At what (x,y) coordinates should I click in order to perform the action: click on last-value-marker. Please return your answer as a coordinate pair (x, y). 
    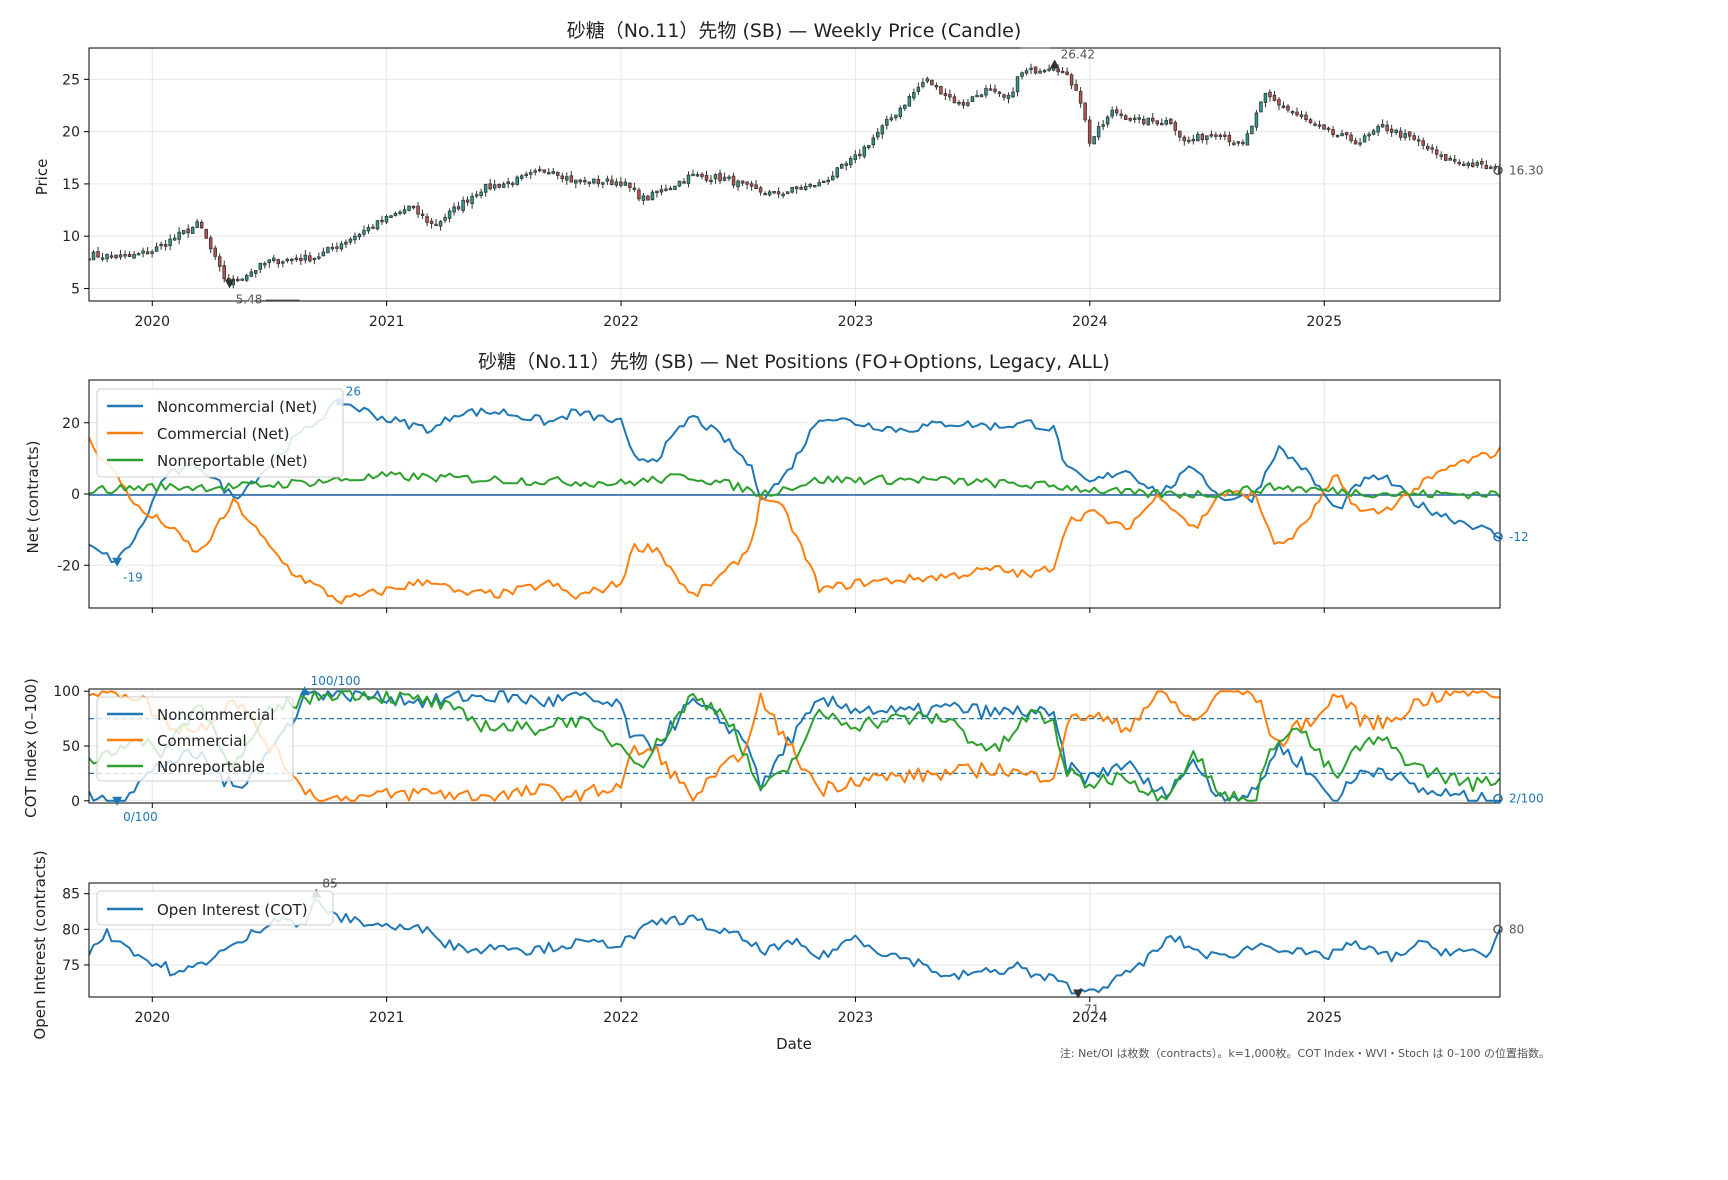
    Looking at the image, I should click on (1498, 537).